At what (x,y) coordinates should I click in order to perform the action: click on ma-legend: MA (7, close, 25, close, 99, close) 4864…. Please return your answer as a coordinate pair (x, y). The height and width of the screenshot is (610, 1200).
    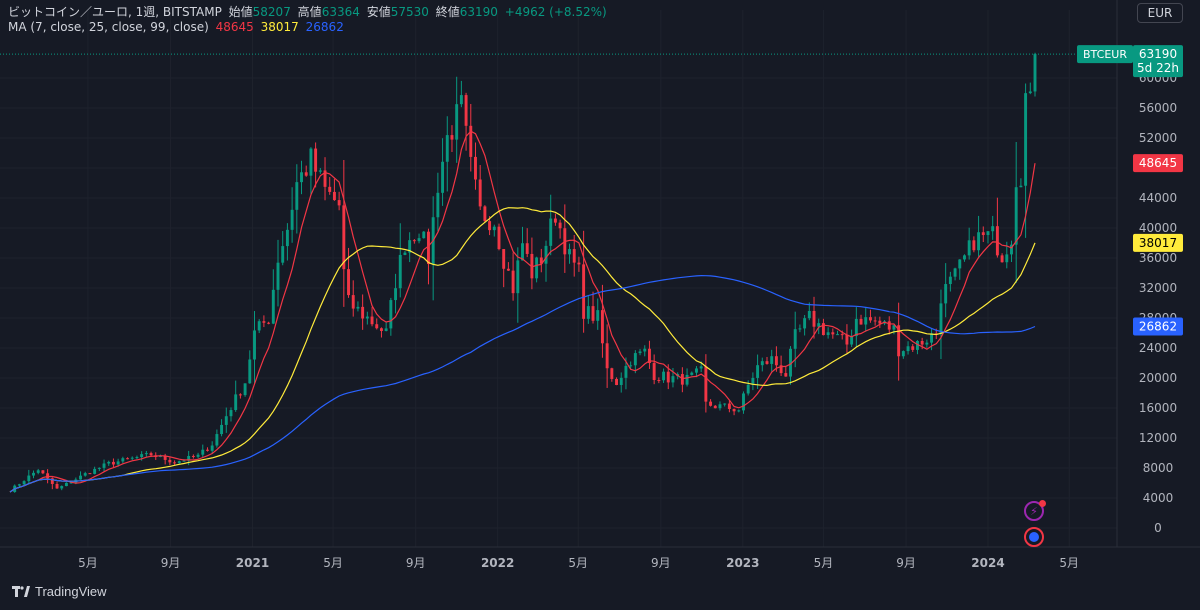
    Looking at the image, I should click on (177, 27).